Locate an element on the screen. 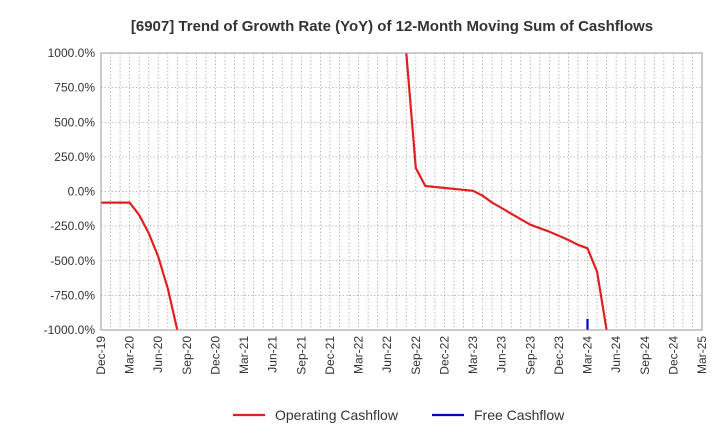 The height and width of the screenshot is (440, 720). x-tick-label: Jun-24 is located at coordinates (616, 354).